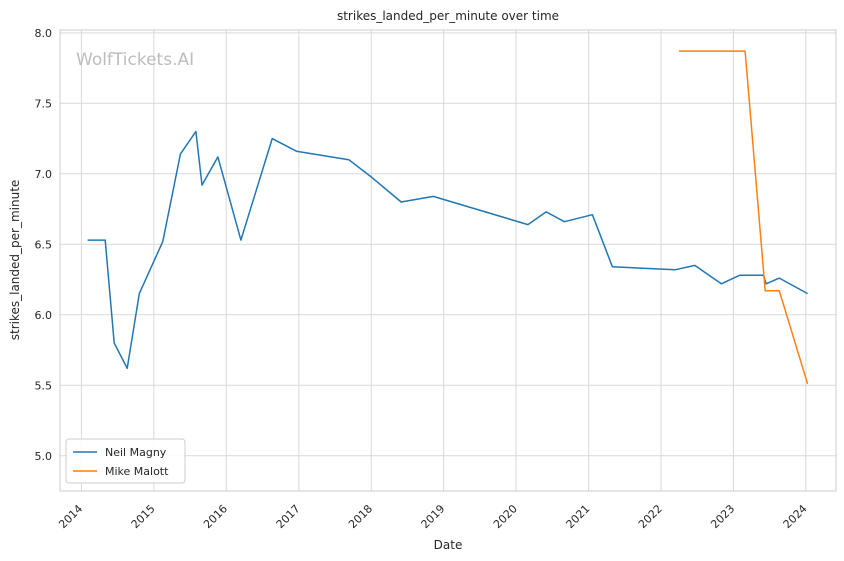  What do you see at coordinates (743, 217) in the screenshot?
I see `series-line-mike-malott` at bounding box center [743, 217].